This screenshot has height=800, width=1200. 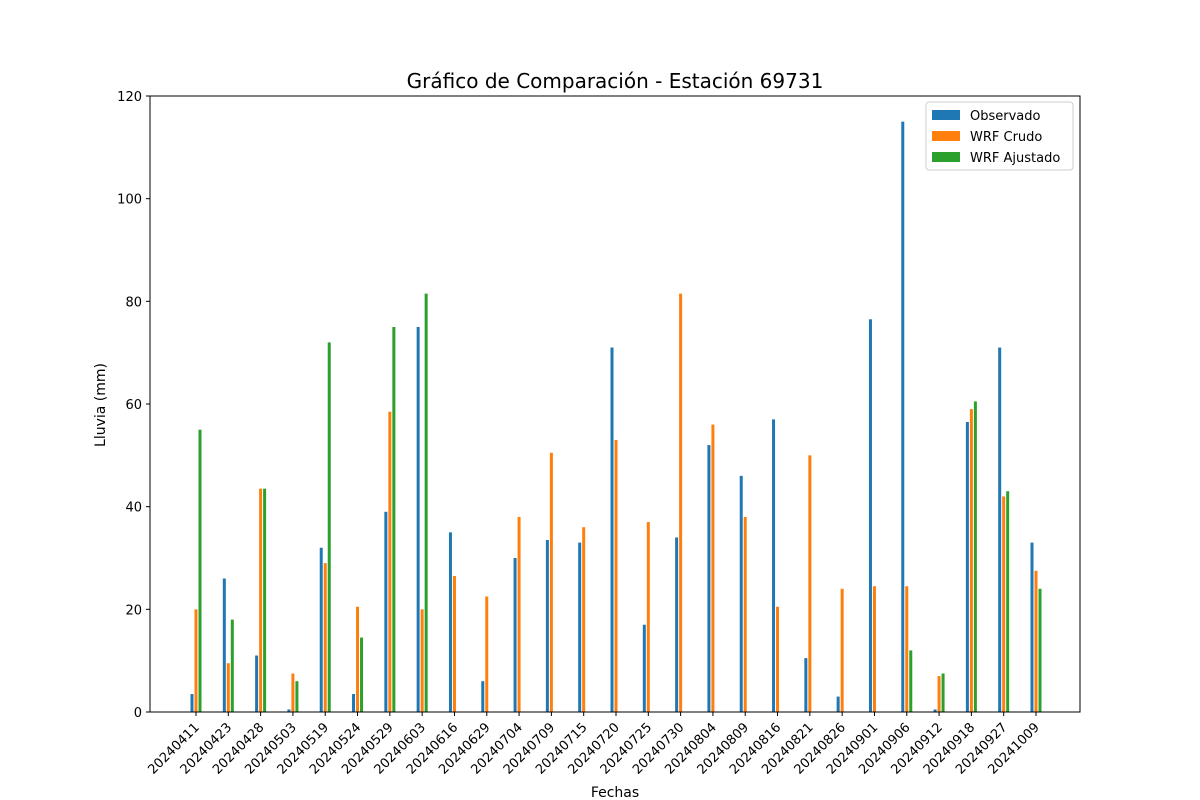 I want to click on y-tick-label: 40, so click(x=133, y=508).